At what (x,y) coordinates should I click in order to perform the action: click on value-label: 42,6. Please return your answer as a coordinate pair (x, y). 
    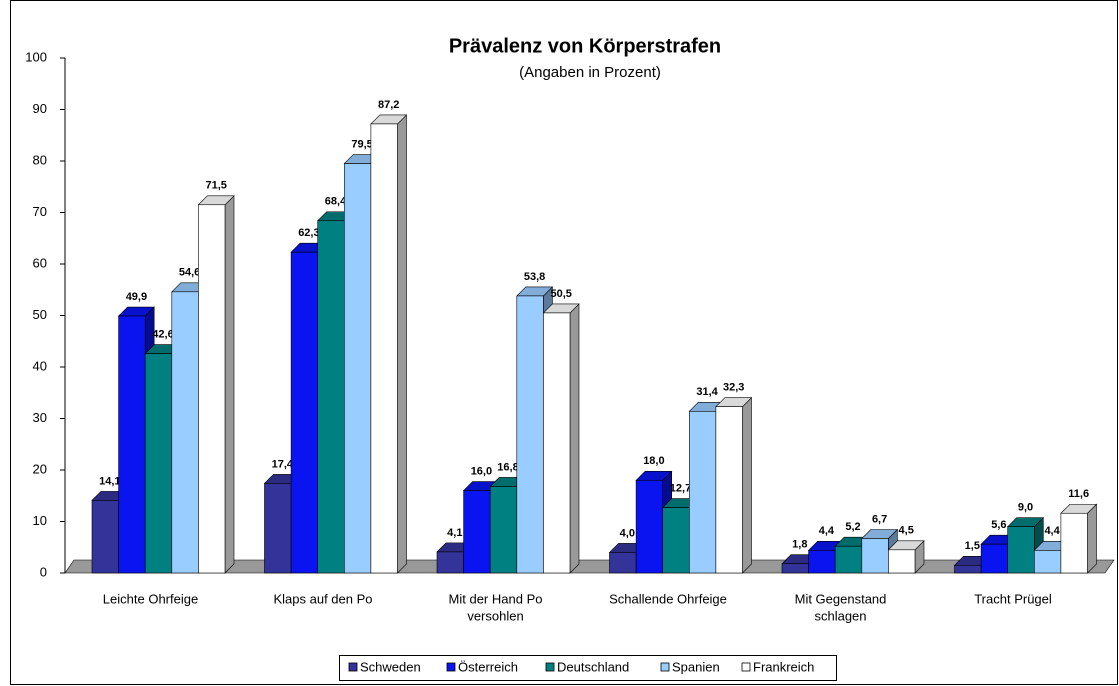
    Looking at the image, I should click on (162, 335).